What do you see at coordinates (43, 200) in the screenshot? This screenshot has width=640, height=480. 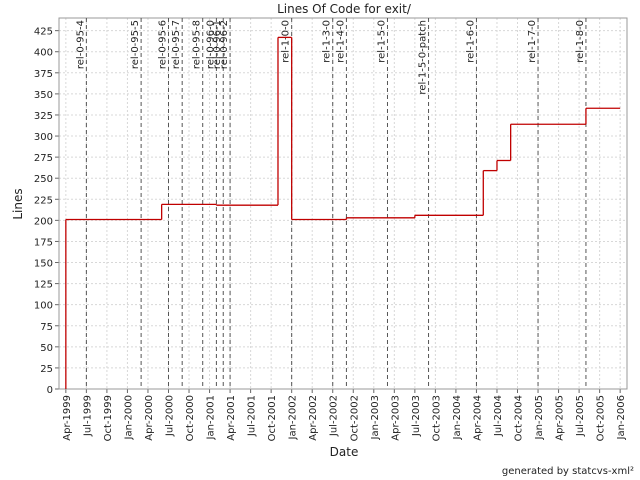 I see `y-tick-label: 225` at bounding box center [43, 200].